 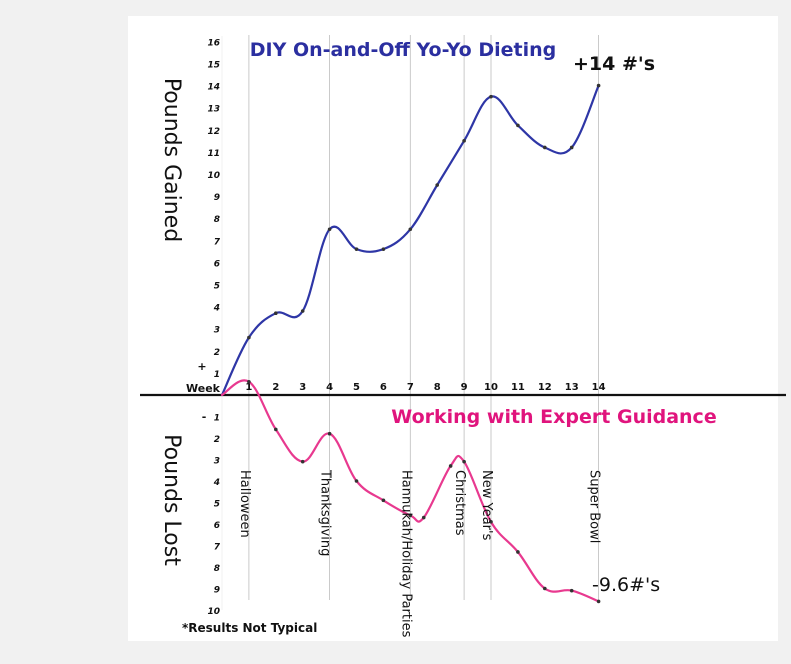 I want to click on y-tick-gained: 1, so click(x=217, y=375).